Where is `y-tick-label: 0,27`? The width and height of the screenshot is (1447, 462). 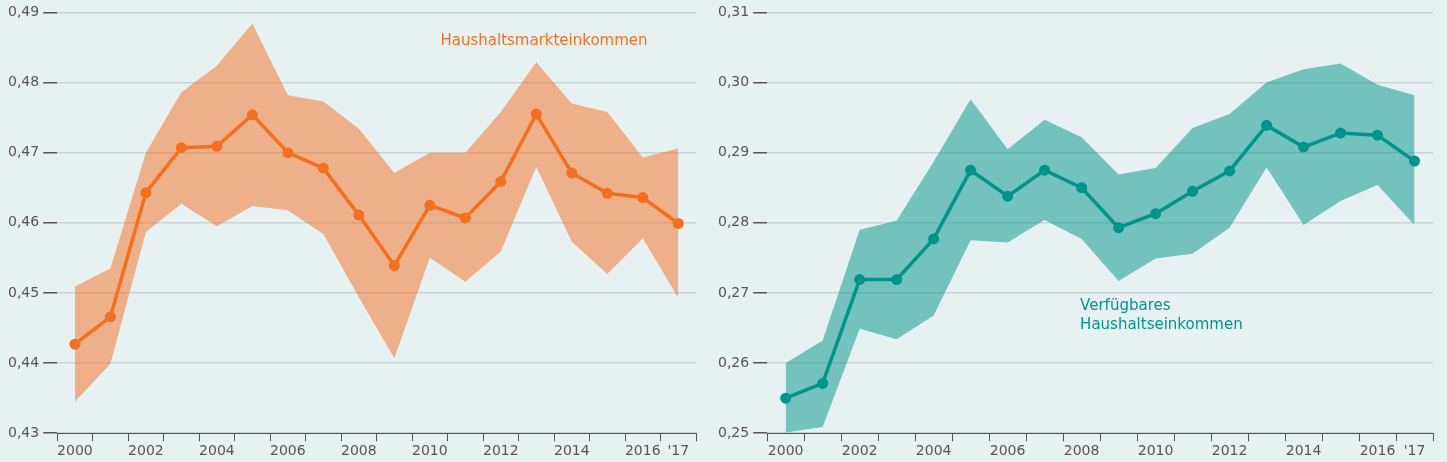
y-tick-label: 0,27 is located at coordinates (734, 291).